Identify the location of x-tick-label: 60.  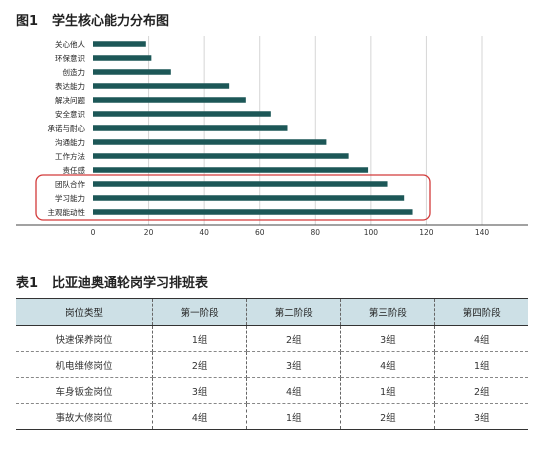
(260, 232).